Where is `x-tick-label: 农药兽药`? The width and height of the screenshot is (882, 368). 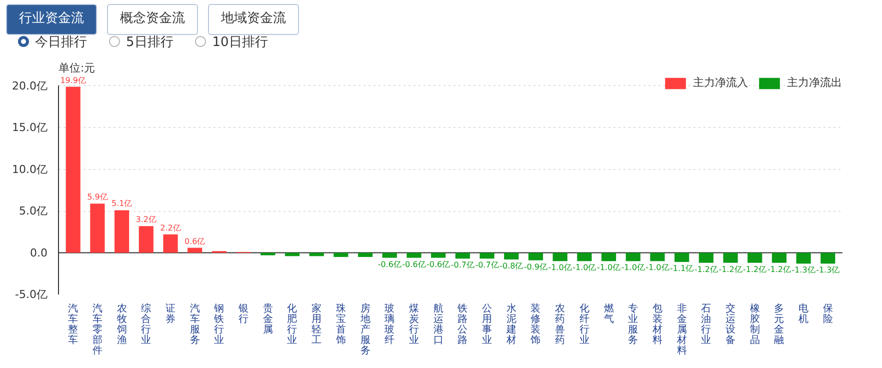 x-tick-label: 农药兽药 is located at coordinates (560, 325).